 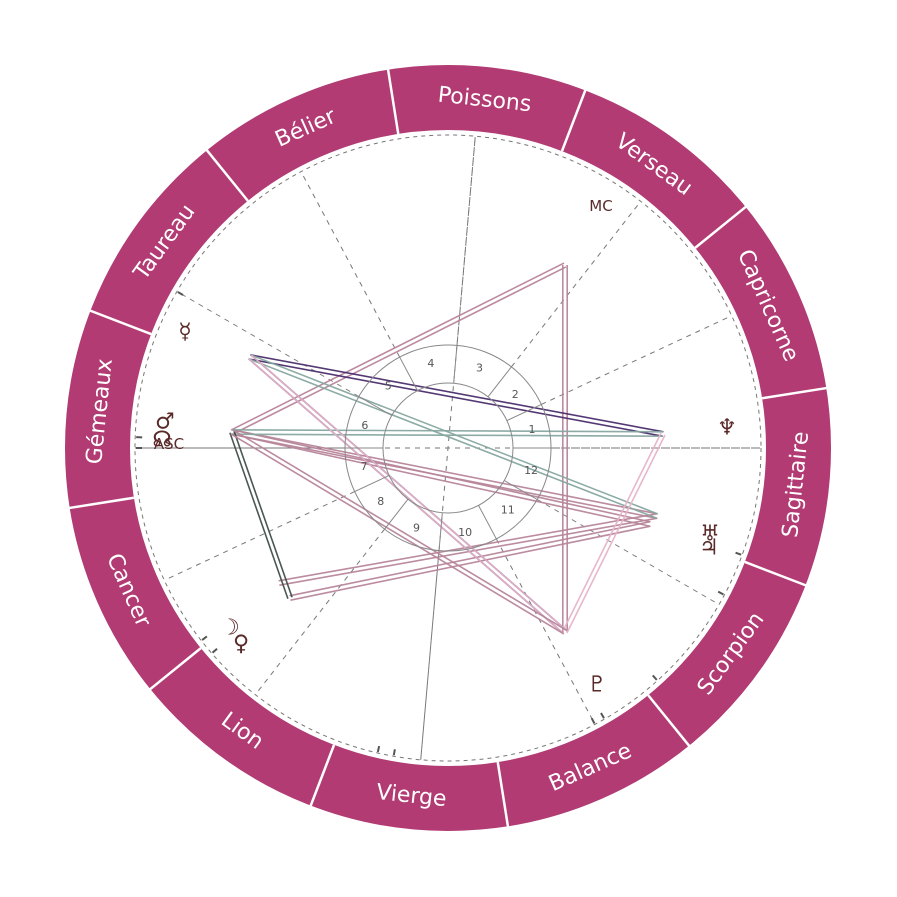 I want to click on house-number-6: 6, so click(x=364, y=425).